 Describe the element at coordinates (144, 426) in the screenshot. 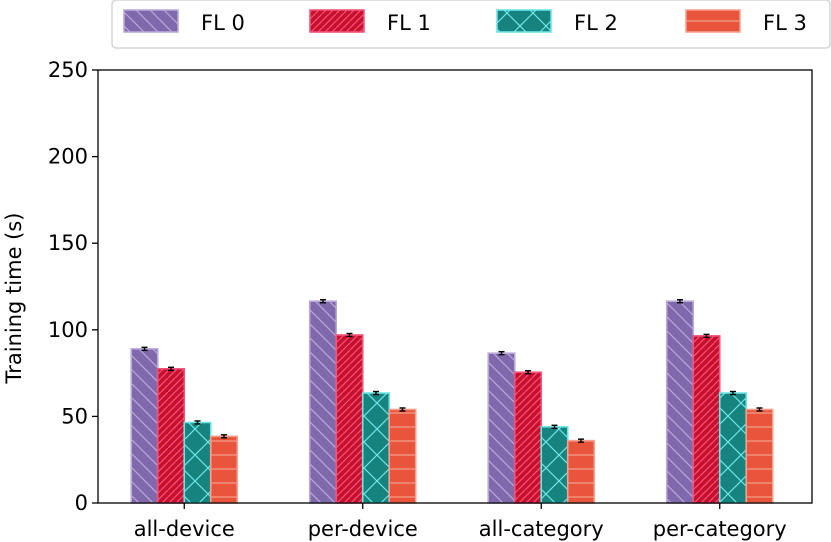

I see `bar-fl-0-all-device` at that location.